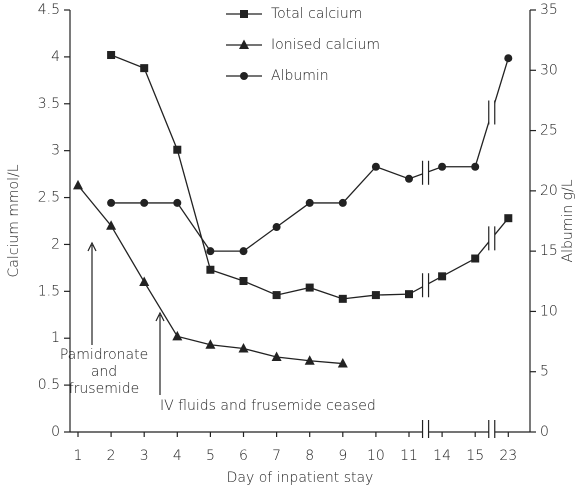 This screenshot has height=489, width=580. I want to click on y-tick-label: 1, so click(55, 338).